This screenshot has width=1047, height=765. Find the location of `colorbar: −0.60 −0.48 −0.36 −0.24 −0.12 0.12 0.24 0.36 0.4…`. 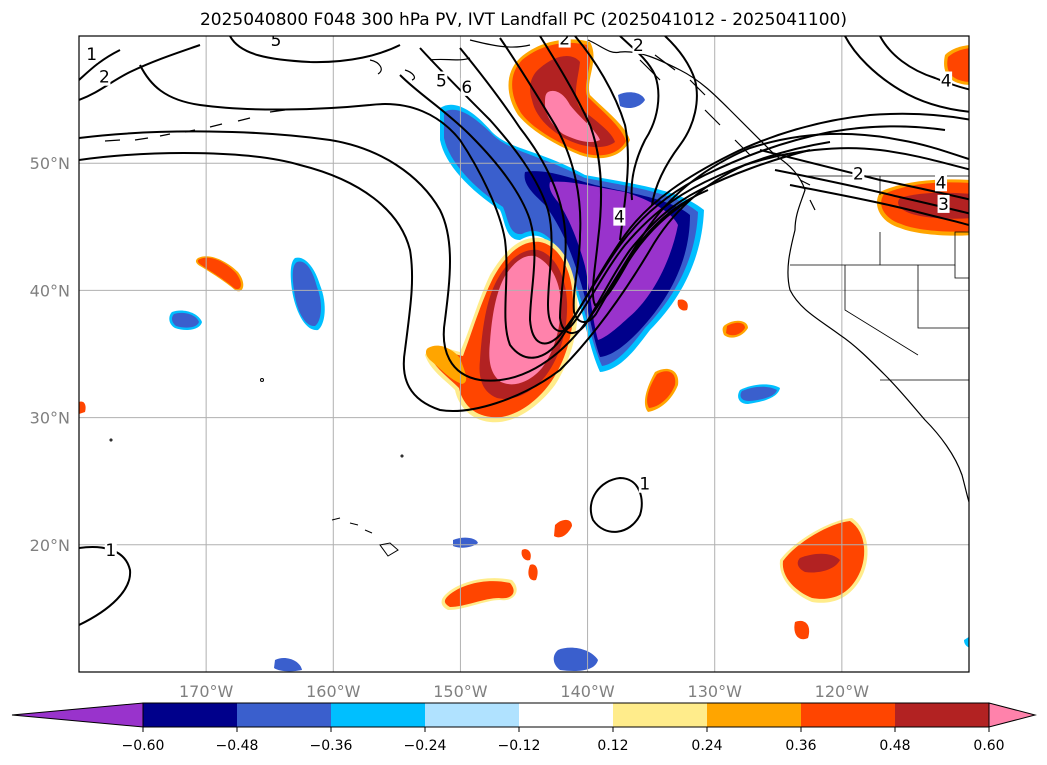

colorbar: −0.60 −0.48 −0.36 −0.24 −0.12 0.12 0.24 0.36 0.4… is located at coordinates (524, 728).